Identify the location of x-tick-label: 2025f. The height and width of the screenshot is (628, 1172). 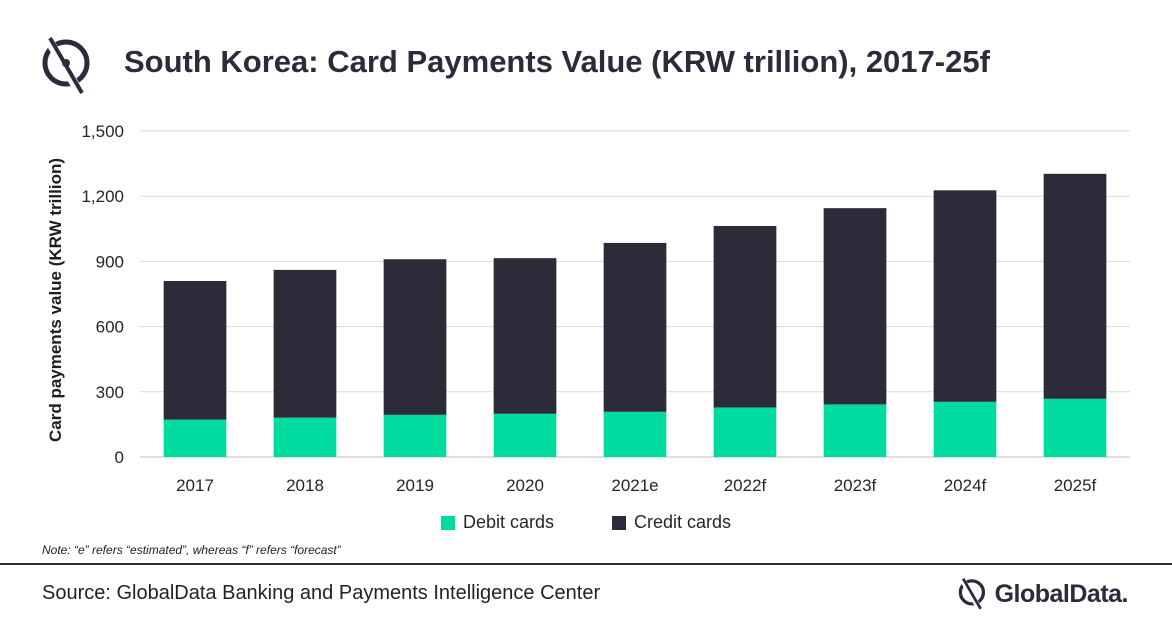
(1075, 485).